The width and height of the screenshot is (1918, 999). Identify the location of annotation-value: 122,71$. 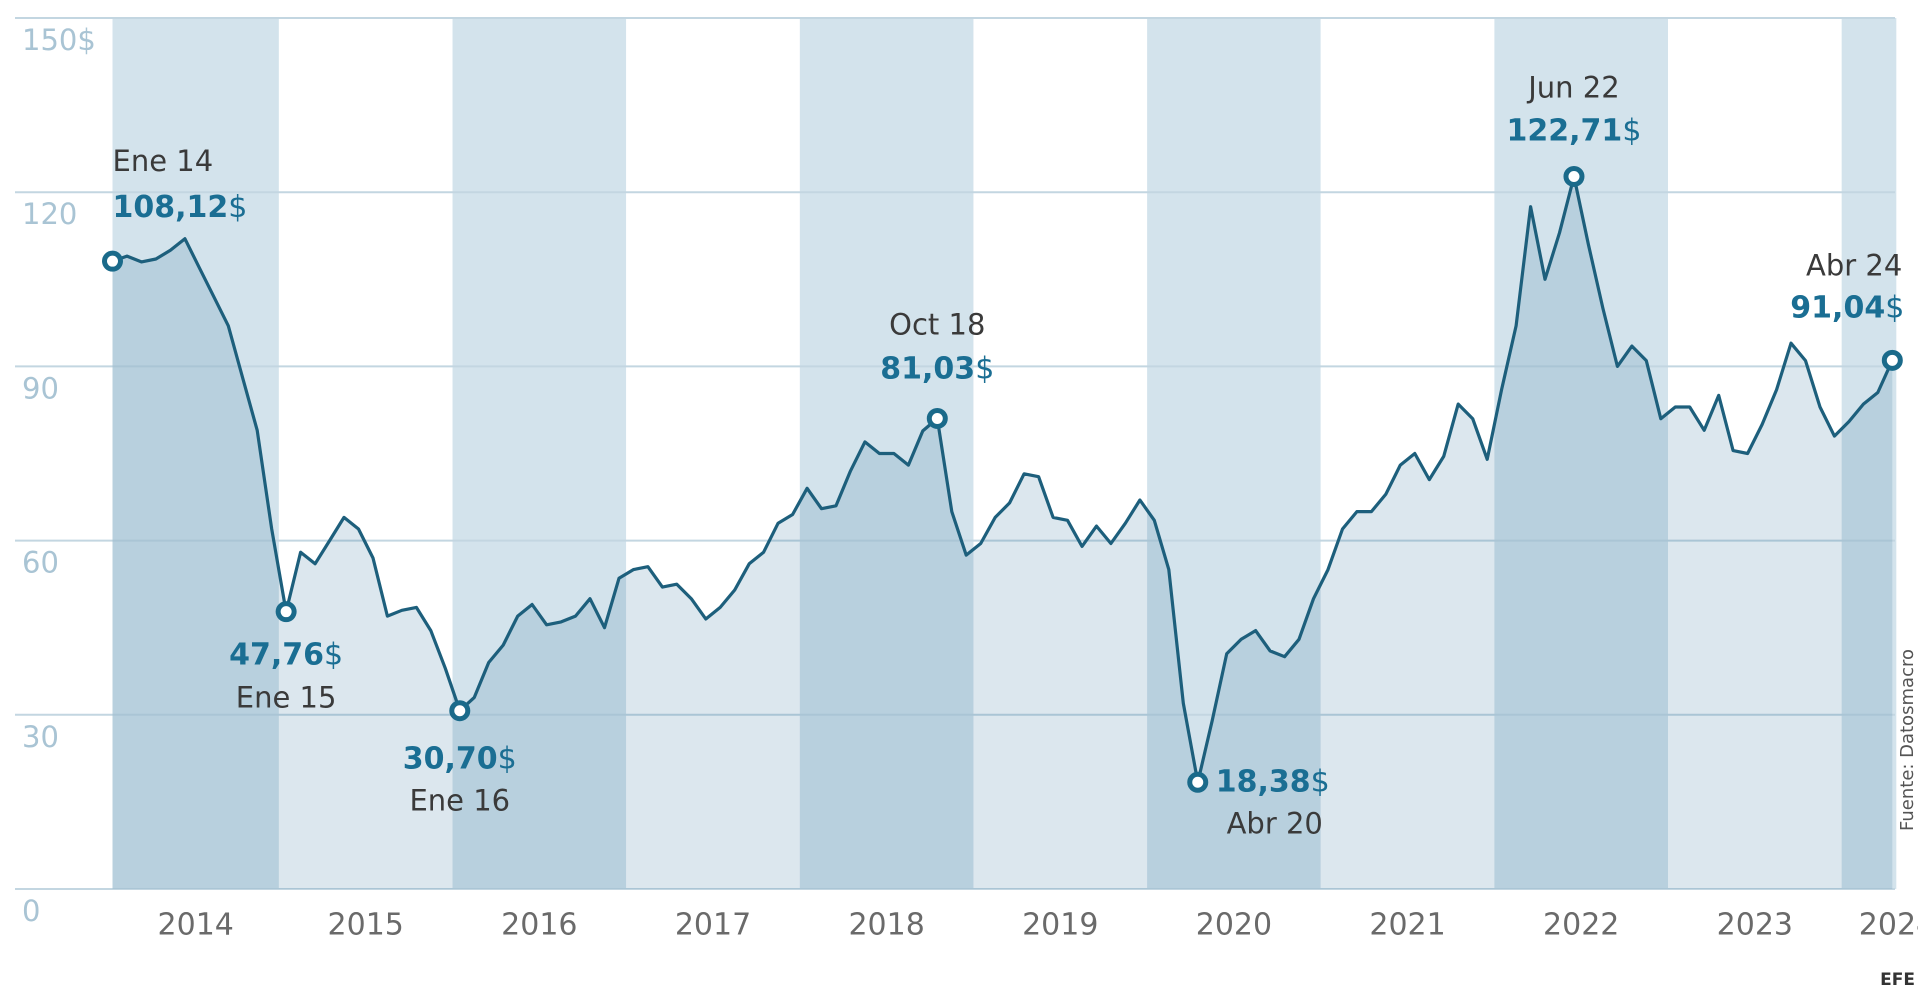
(1574, 130).